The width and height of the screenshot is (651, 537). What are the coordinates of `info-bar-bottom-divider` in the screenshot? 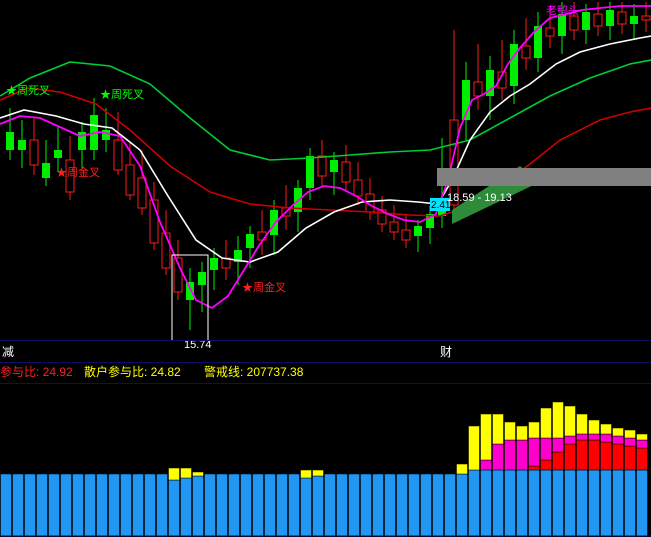 It's located at (325, 383).